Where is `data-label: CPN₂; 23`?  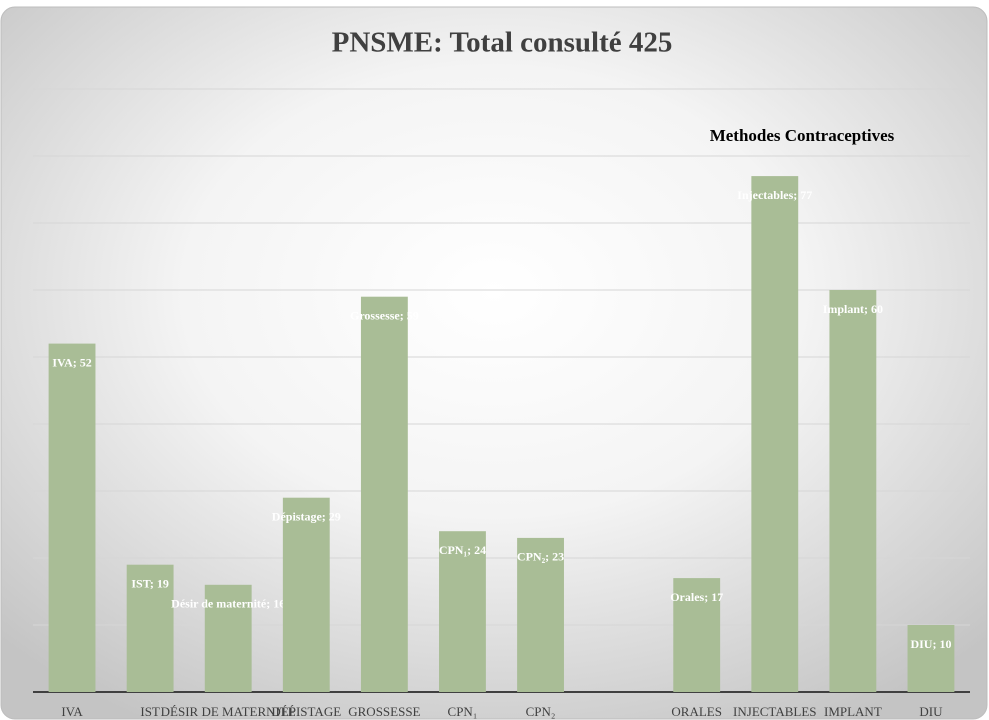
data-label: CPN₂; 23 is located at coordinates (540, 557).